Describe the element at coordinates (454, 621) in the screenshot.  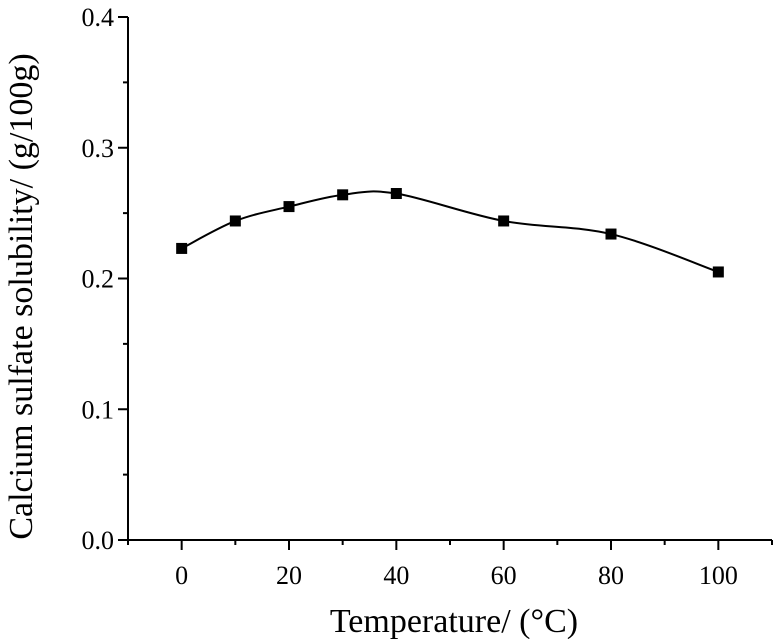
I see `x-axis-title: Temperature/ (°C)` at that location.